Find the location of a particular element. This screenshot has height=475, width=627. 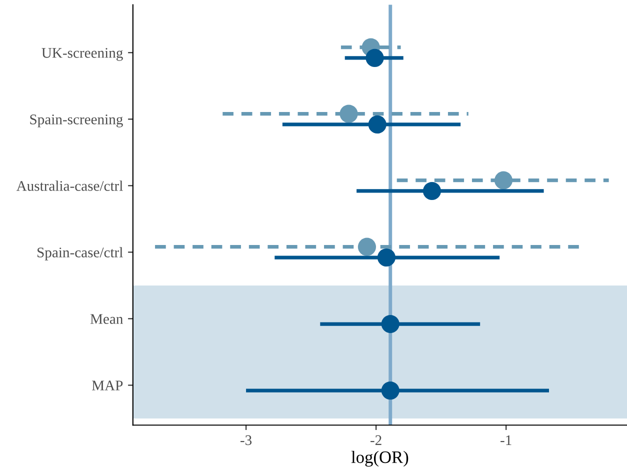

x-tick-label: -1 is located at coordinates (506, 440).